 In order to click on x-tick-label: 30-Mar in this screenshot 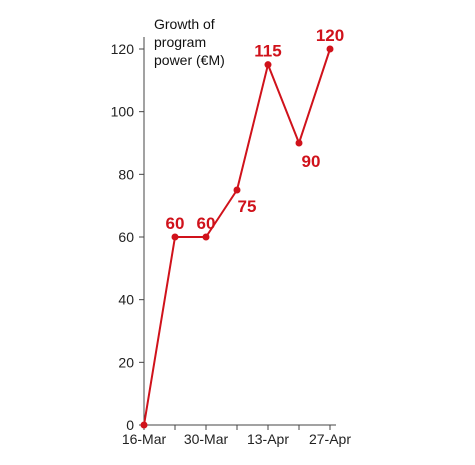, I will do `click(206, 439)`.